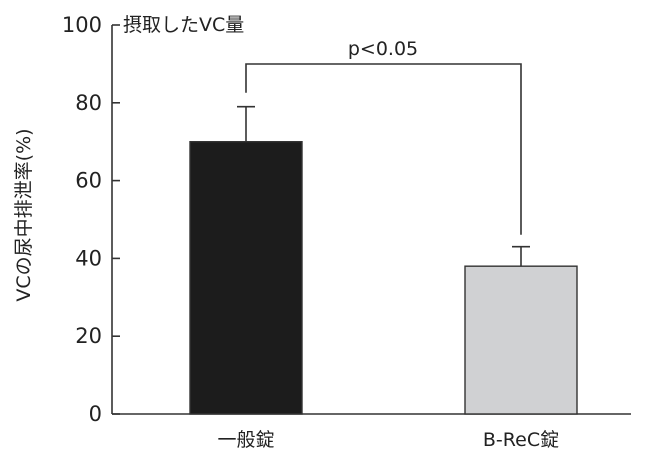 Image resolution: width=651 pixels, height=450 pixels. What do you see at coordinates (88, 336) in the screenshot?
I see `y-tick-label-20: 20` at bounding box center [88, 336].